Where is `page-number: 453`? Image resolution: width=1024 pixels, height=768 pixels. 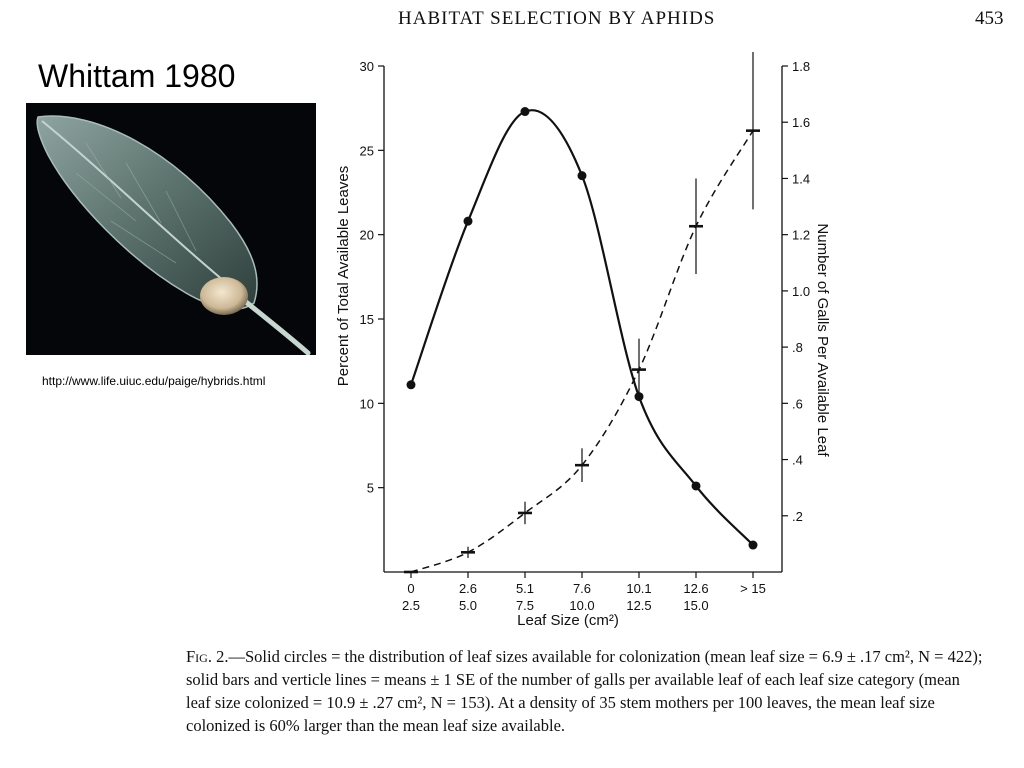 page-number: 453 is located at coordinates (989, 18).